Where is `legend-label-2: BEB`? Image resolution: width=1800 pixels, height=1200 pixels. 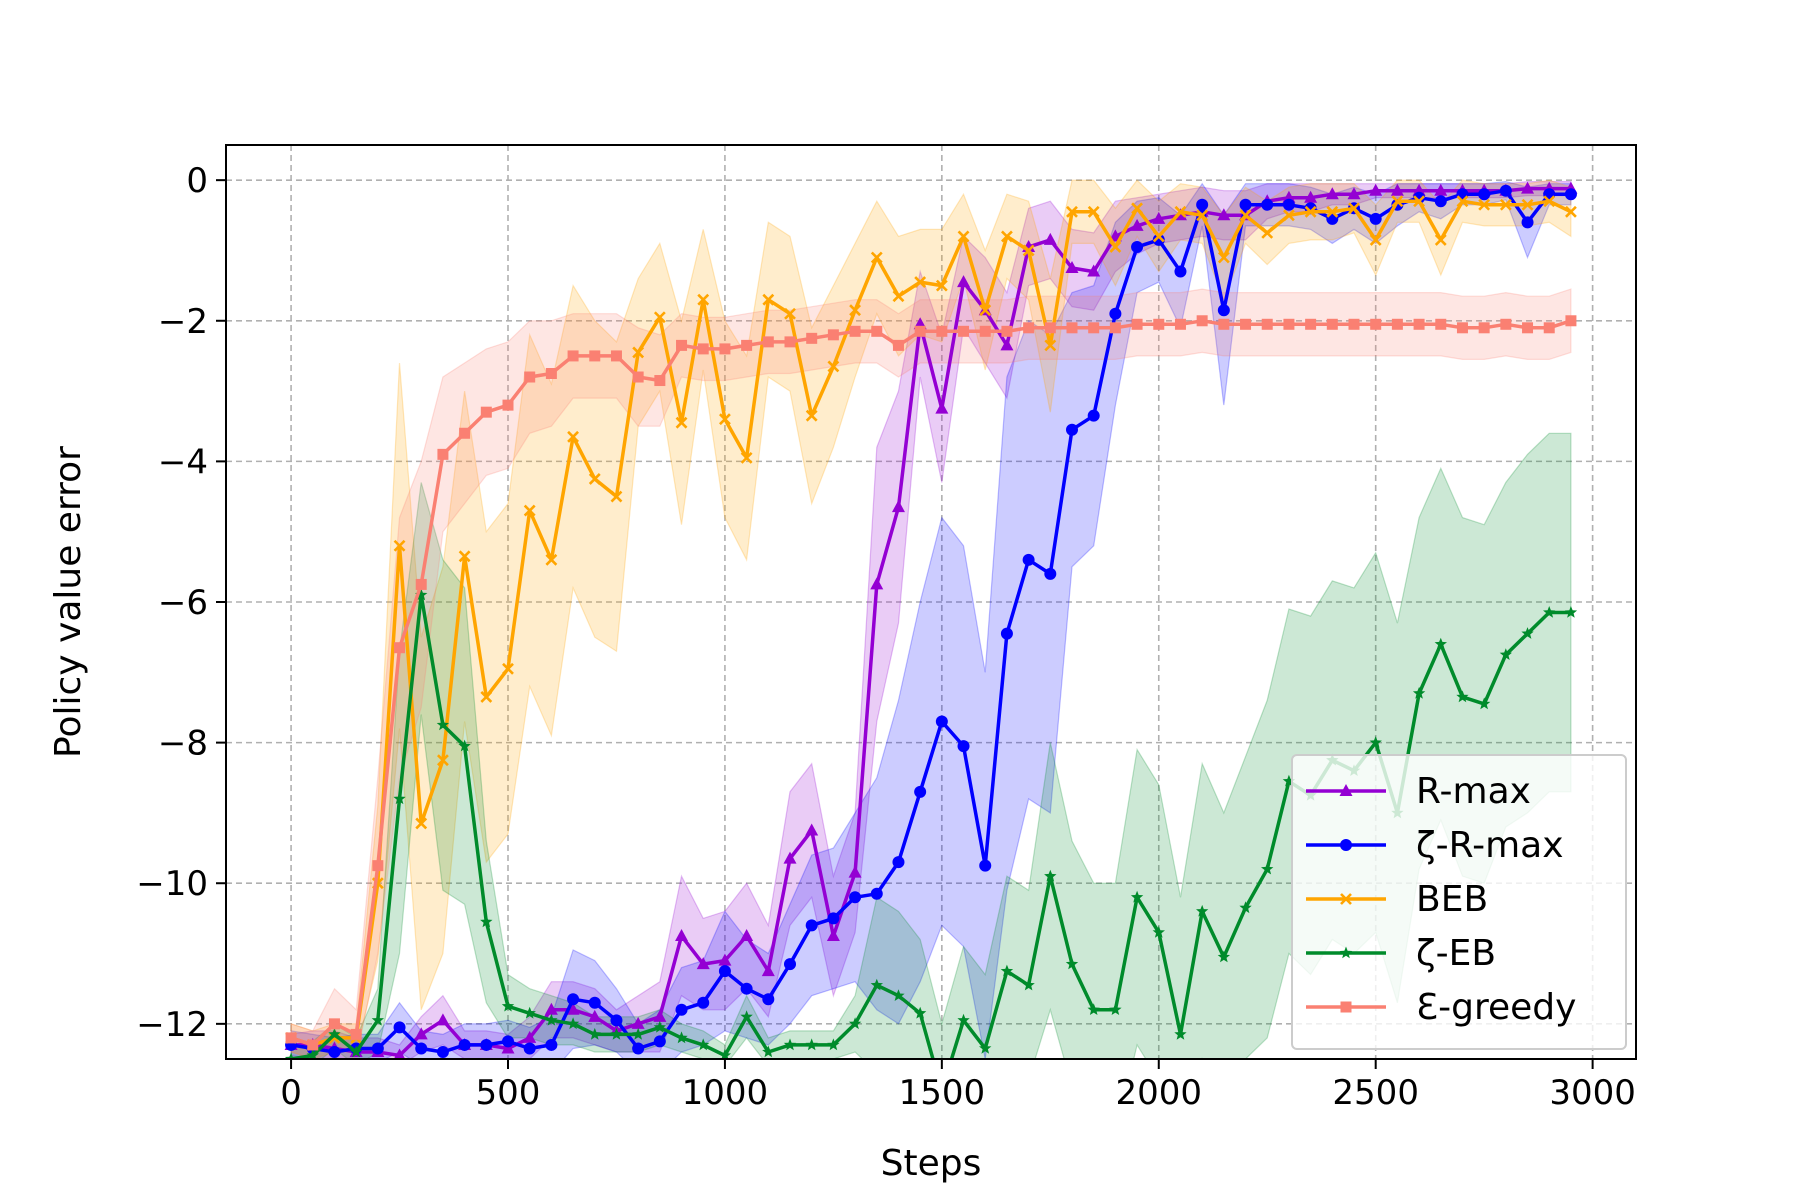
legend-label-2: BEB is located at coordinates (1452, 899).